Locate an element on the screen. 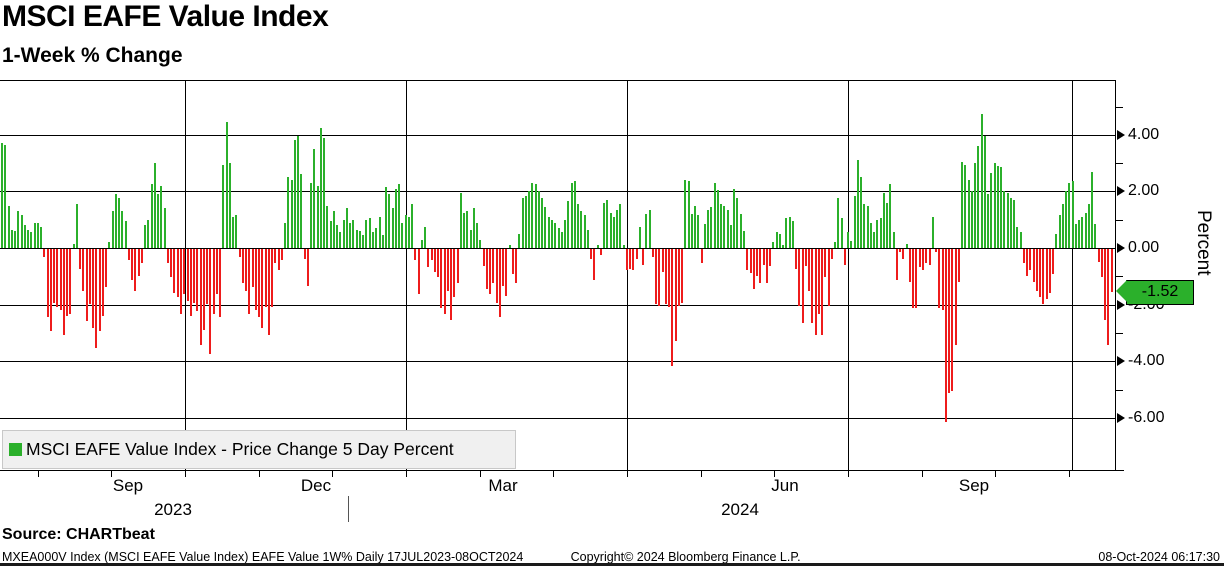 The width and height of the screenshot is (1224, 566). last-value-text: -1.52 is located at coordinates (1160, 292).